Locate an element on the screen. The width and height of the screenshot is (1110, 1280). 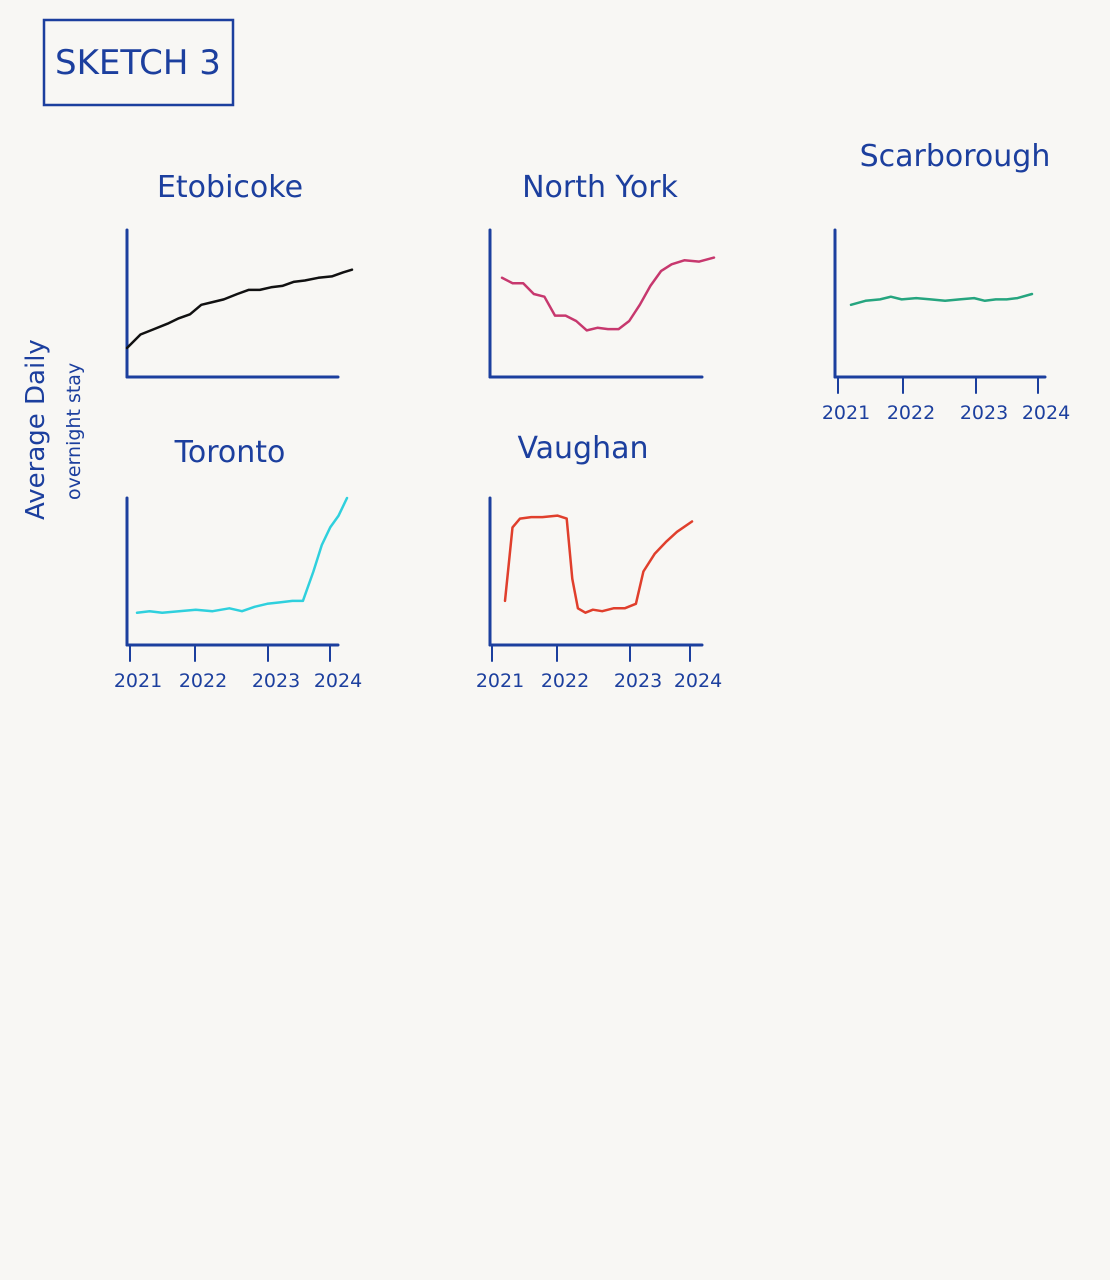
y-axis-label-line1: Average Daily is located at coordinates (36, 429).